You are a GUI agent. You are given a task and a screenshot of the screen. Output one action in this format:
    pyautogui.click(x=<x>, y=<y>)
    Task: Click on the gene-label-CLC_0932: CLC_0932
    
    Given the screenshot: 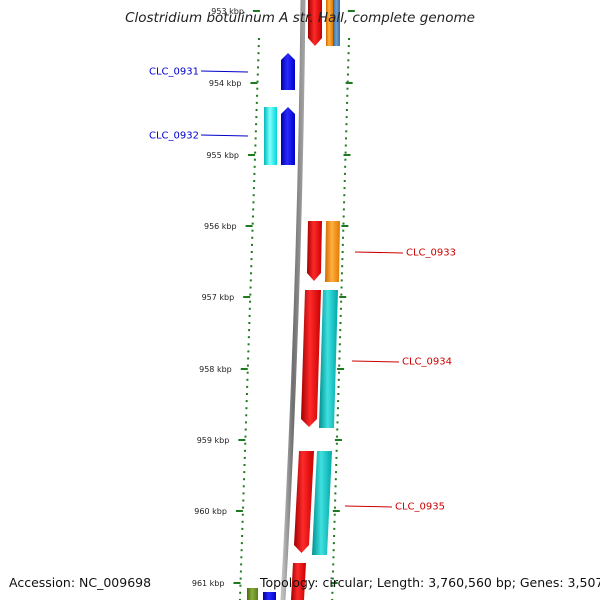 What is the action you would take?
    pyautogui.click(x=199, y=136)
    